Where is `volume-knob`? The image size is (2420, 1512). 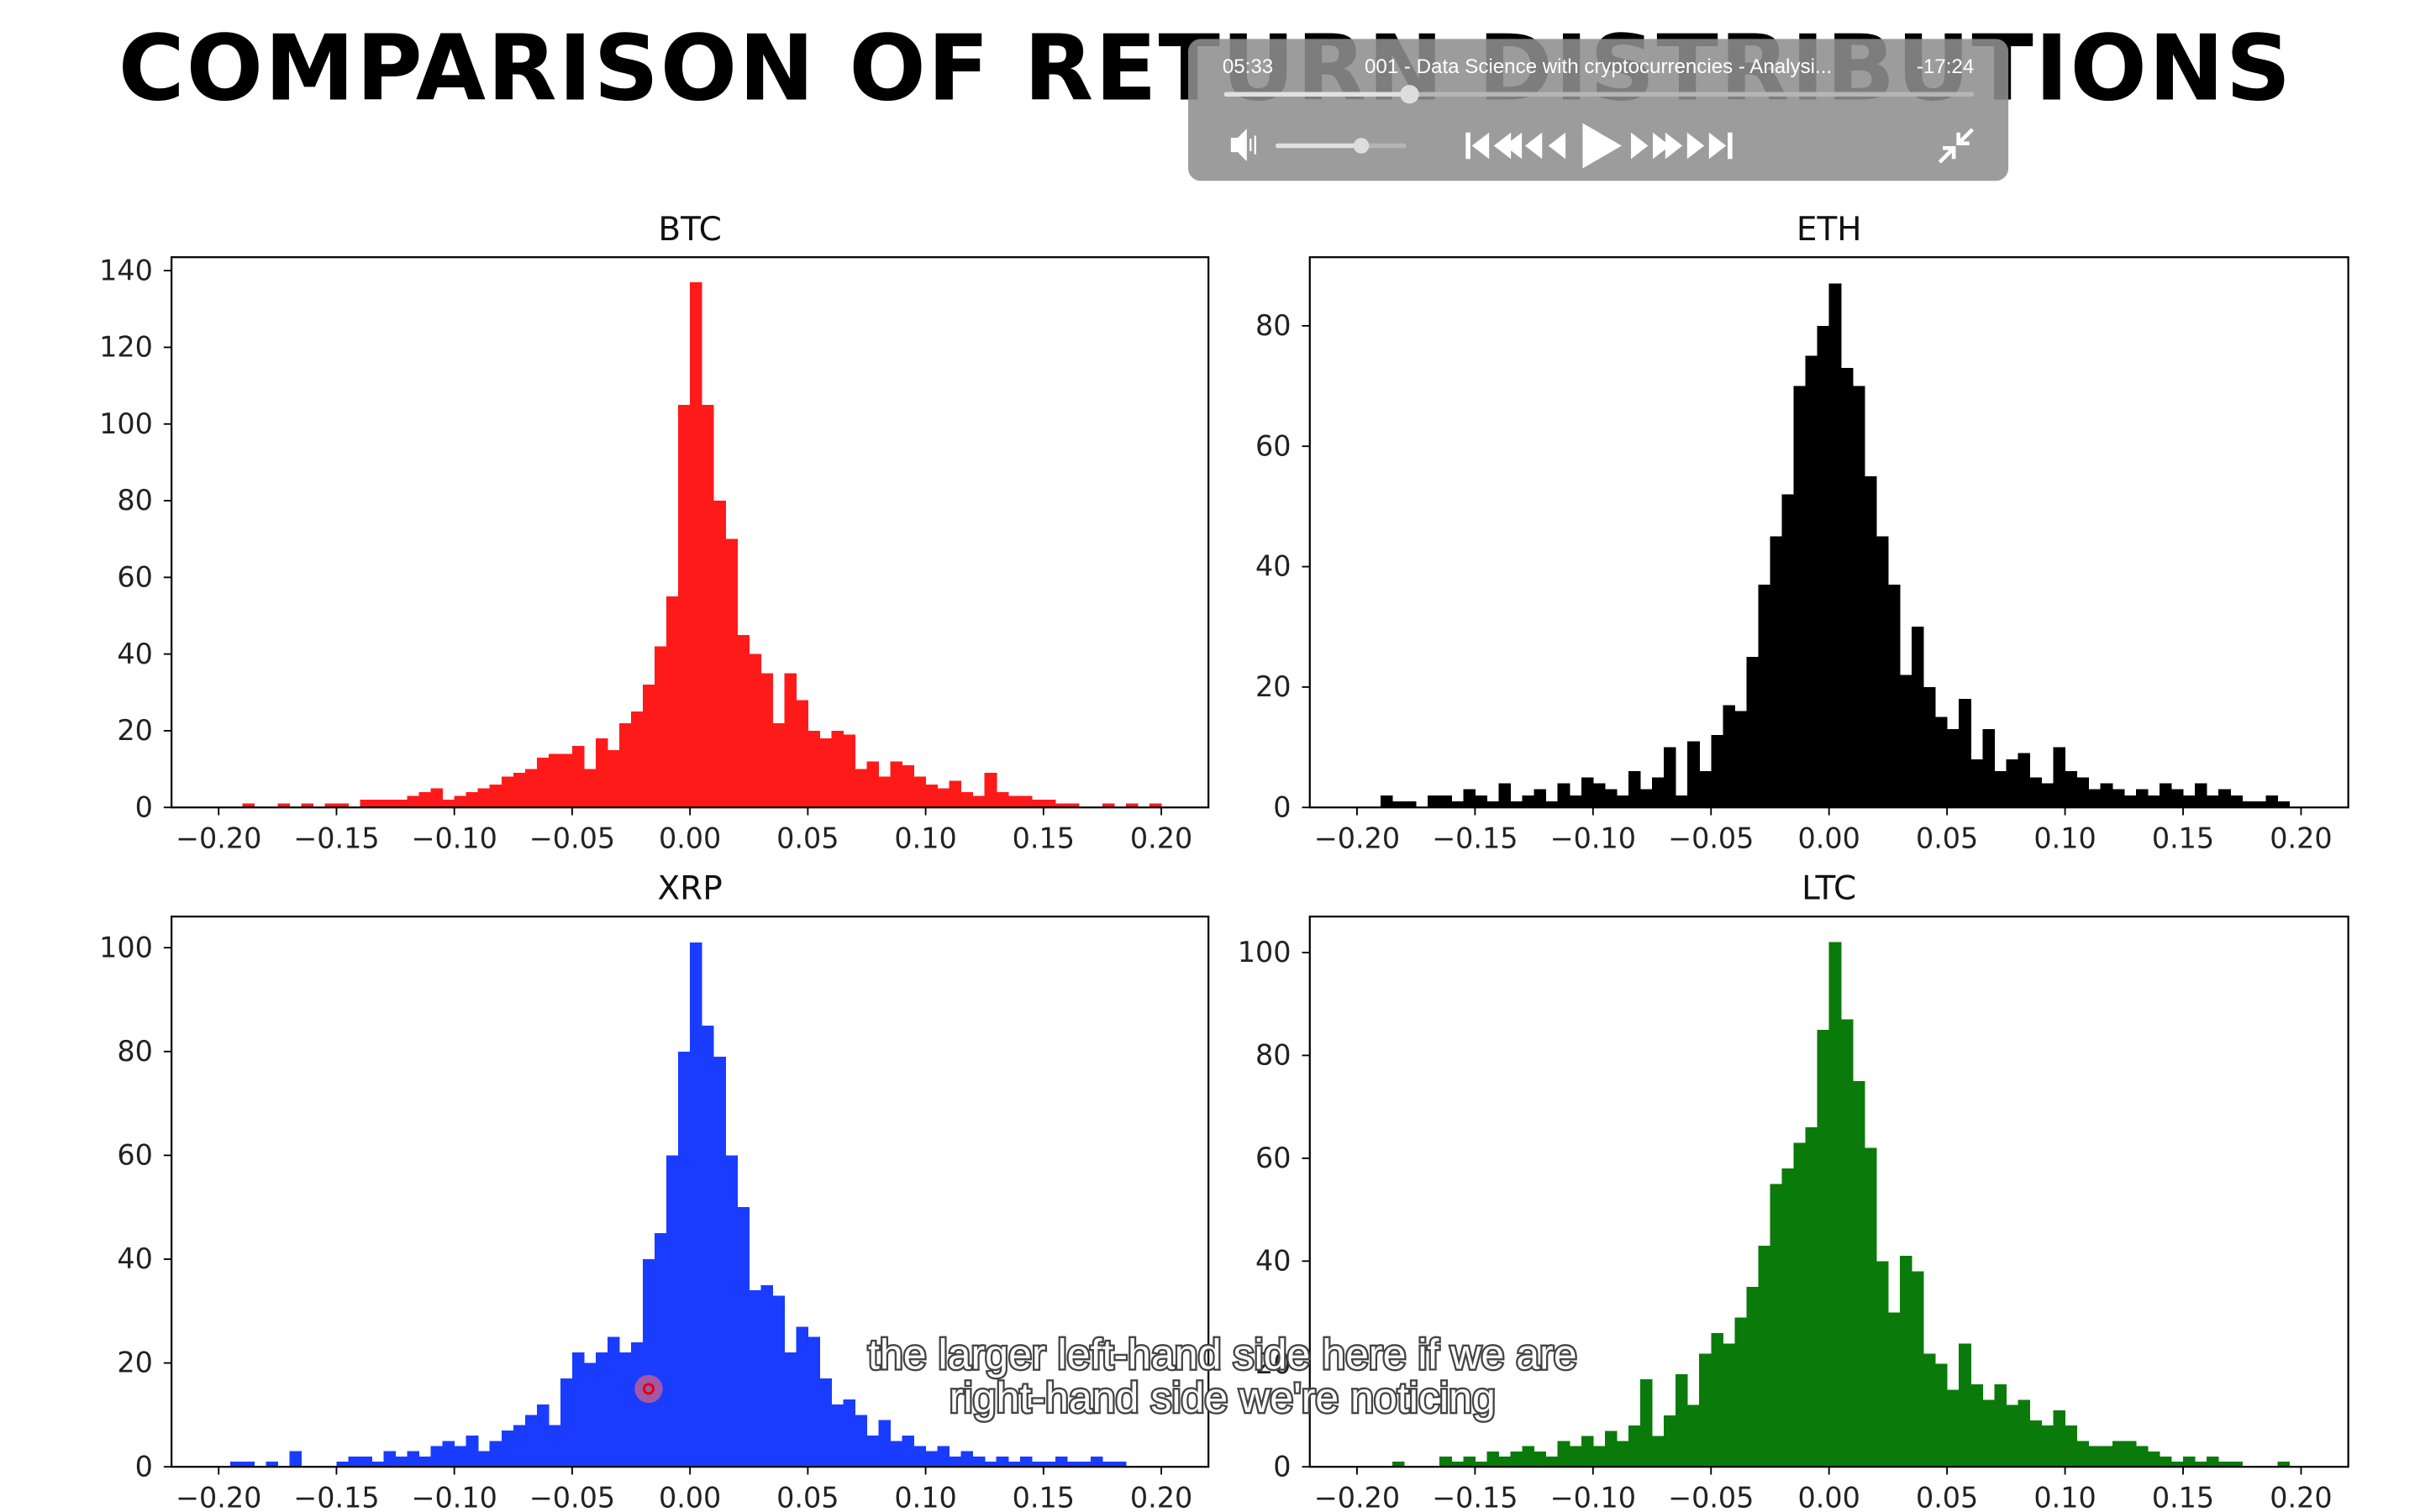
volume-knob is located at coordinates (1361, 146).